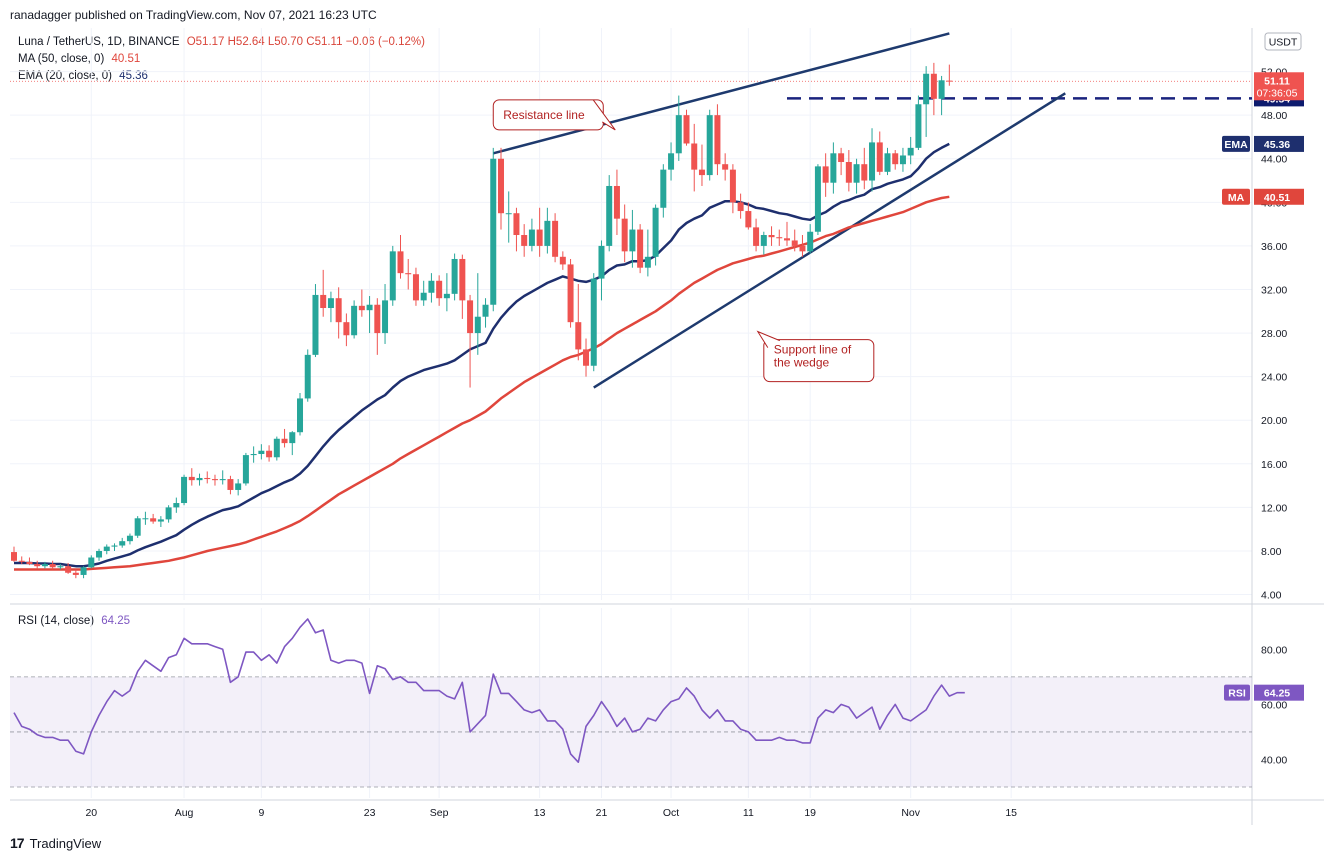 The image size is (1324, 860). Describe the element at coordinates (1274, 378) in the screenshot. I see `price-tick-label: 24.00` at that location.